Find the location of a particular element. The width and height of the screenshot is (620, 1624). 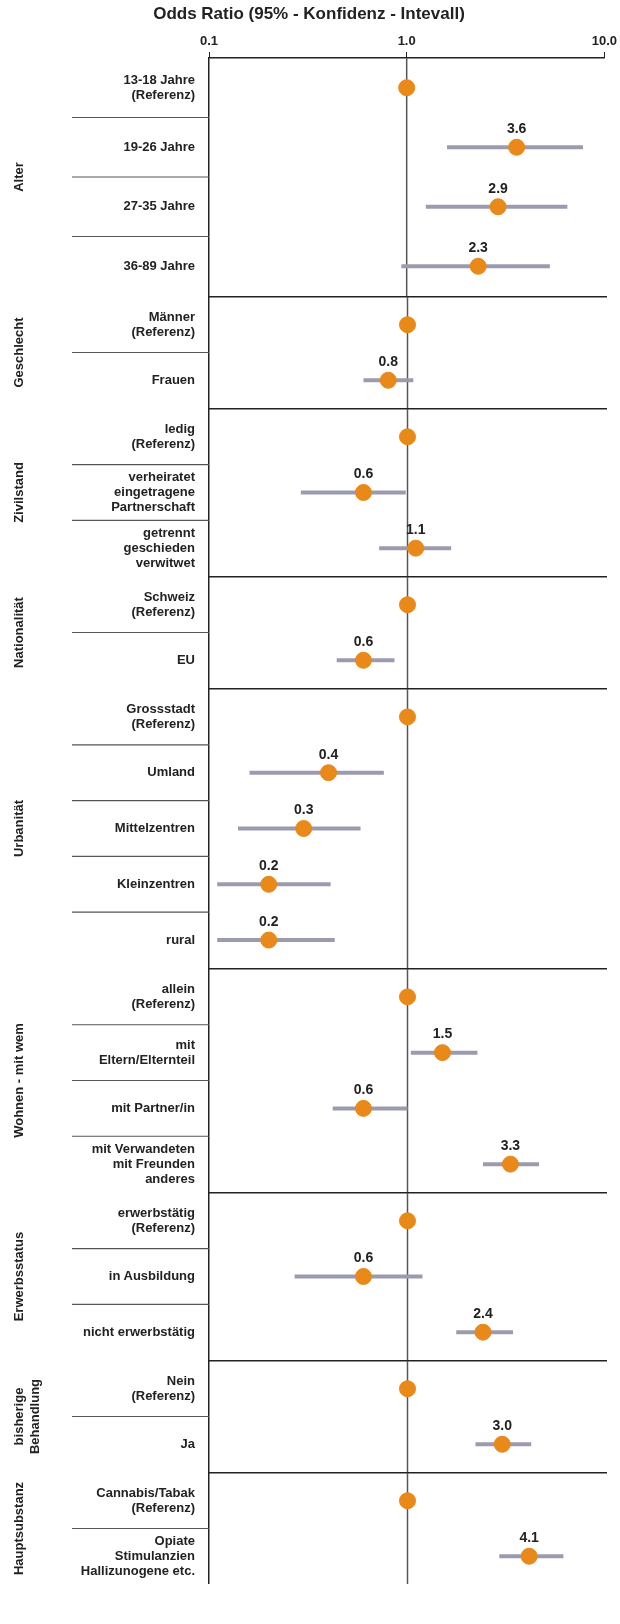

y-tick-label: Umland is located at coordinates (171, 772).